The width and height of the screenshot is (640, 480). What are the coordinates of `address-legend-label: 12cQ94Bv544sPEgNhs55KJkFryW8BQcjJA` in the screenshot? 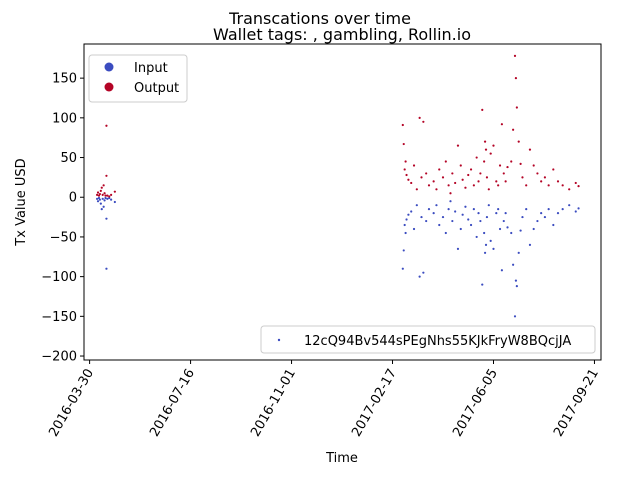 It's located at (437, 341).